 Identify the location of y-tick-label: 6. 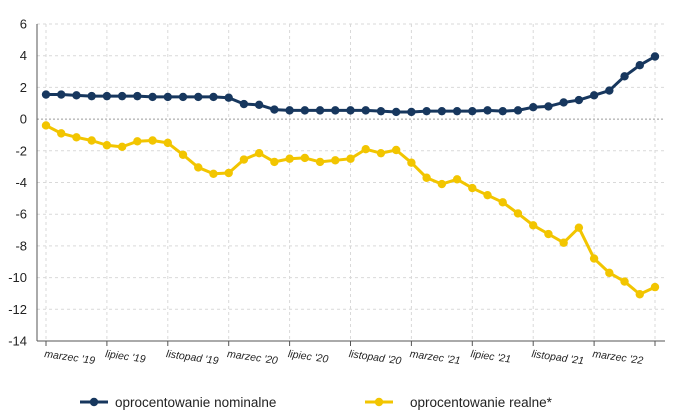
(23, 24).